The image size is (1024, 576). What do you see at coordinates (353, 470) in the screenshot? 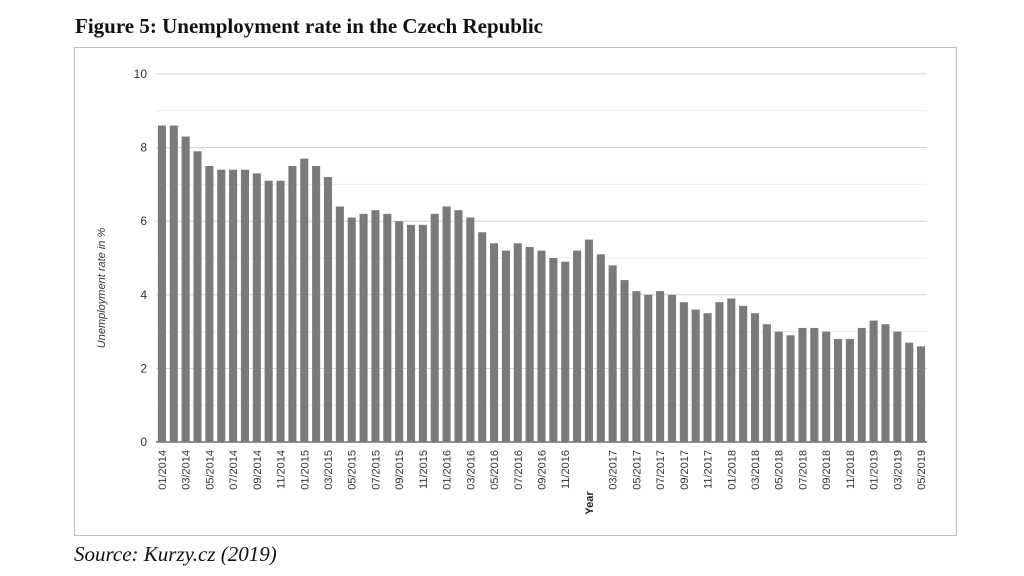
I see `x-tick-label: 05/2015` at bounding box center [353, 470].